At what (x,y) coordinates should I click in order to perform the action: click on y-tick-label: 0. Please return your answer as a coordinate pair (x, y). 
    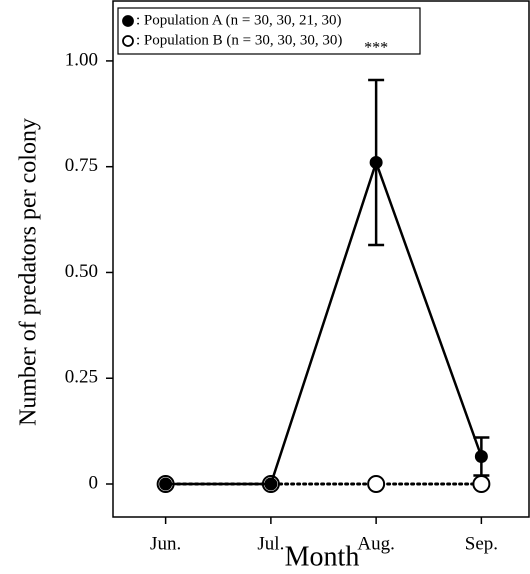
    Looking at the image, I should click on (94, 482).